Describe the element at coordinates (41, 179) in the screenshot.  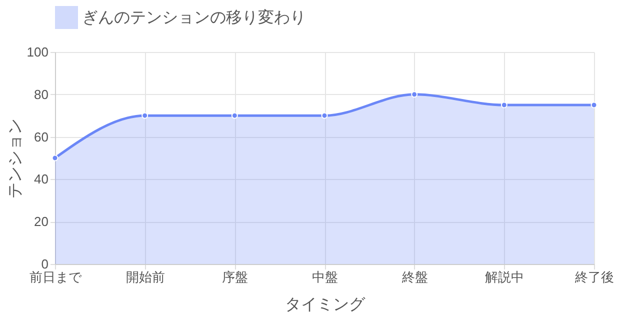
I see `y-tick-label: 40` at that location.